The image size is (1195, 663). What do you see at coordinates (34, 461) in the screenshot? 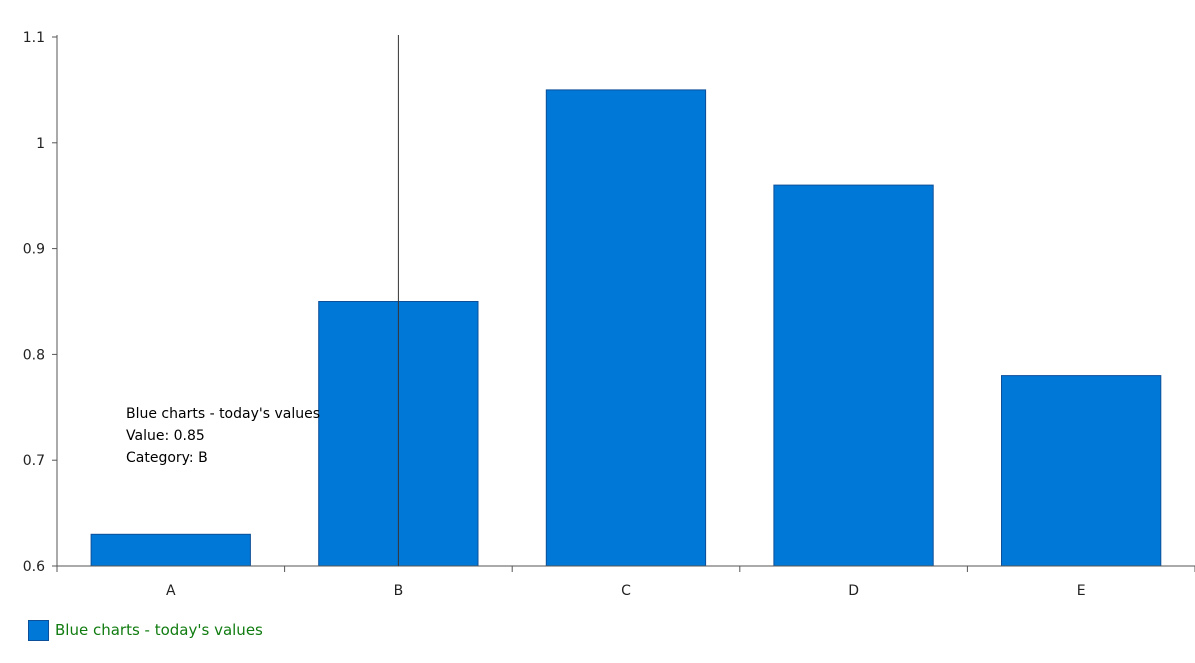
I see `y-tick-label: 0.7` at bounding box center [34, 461].